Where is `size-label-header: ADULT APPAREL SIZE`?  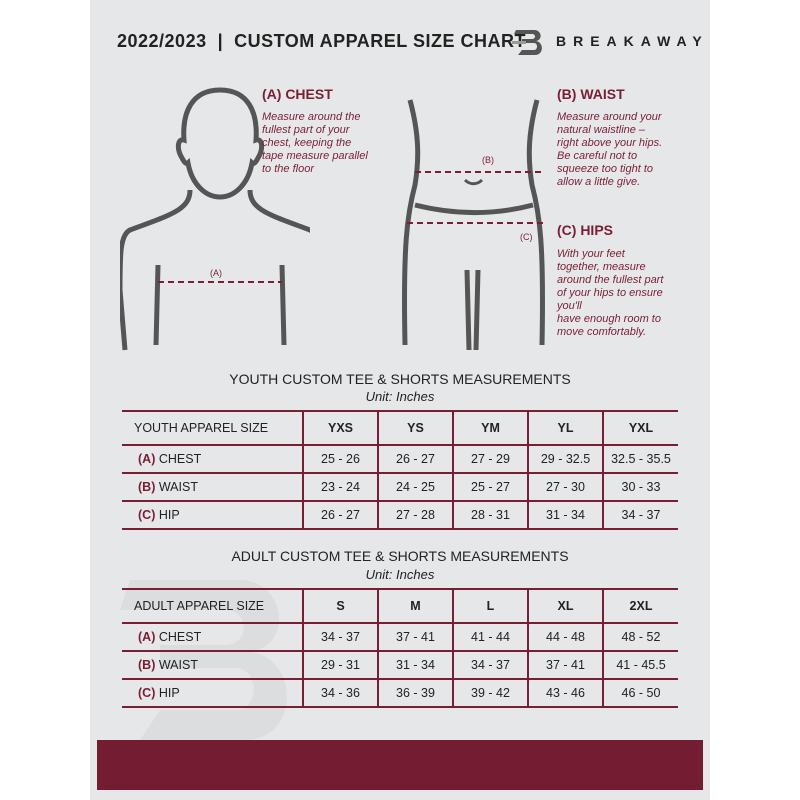
size-label-header: ADULT APPAREL SIZE is located at coordinates (212, 606).